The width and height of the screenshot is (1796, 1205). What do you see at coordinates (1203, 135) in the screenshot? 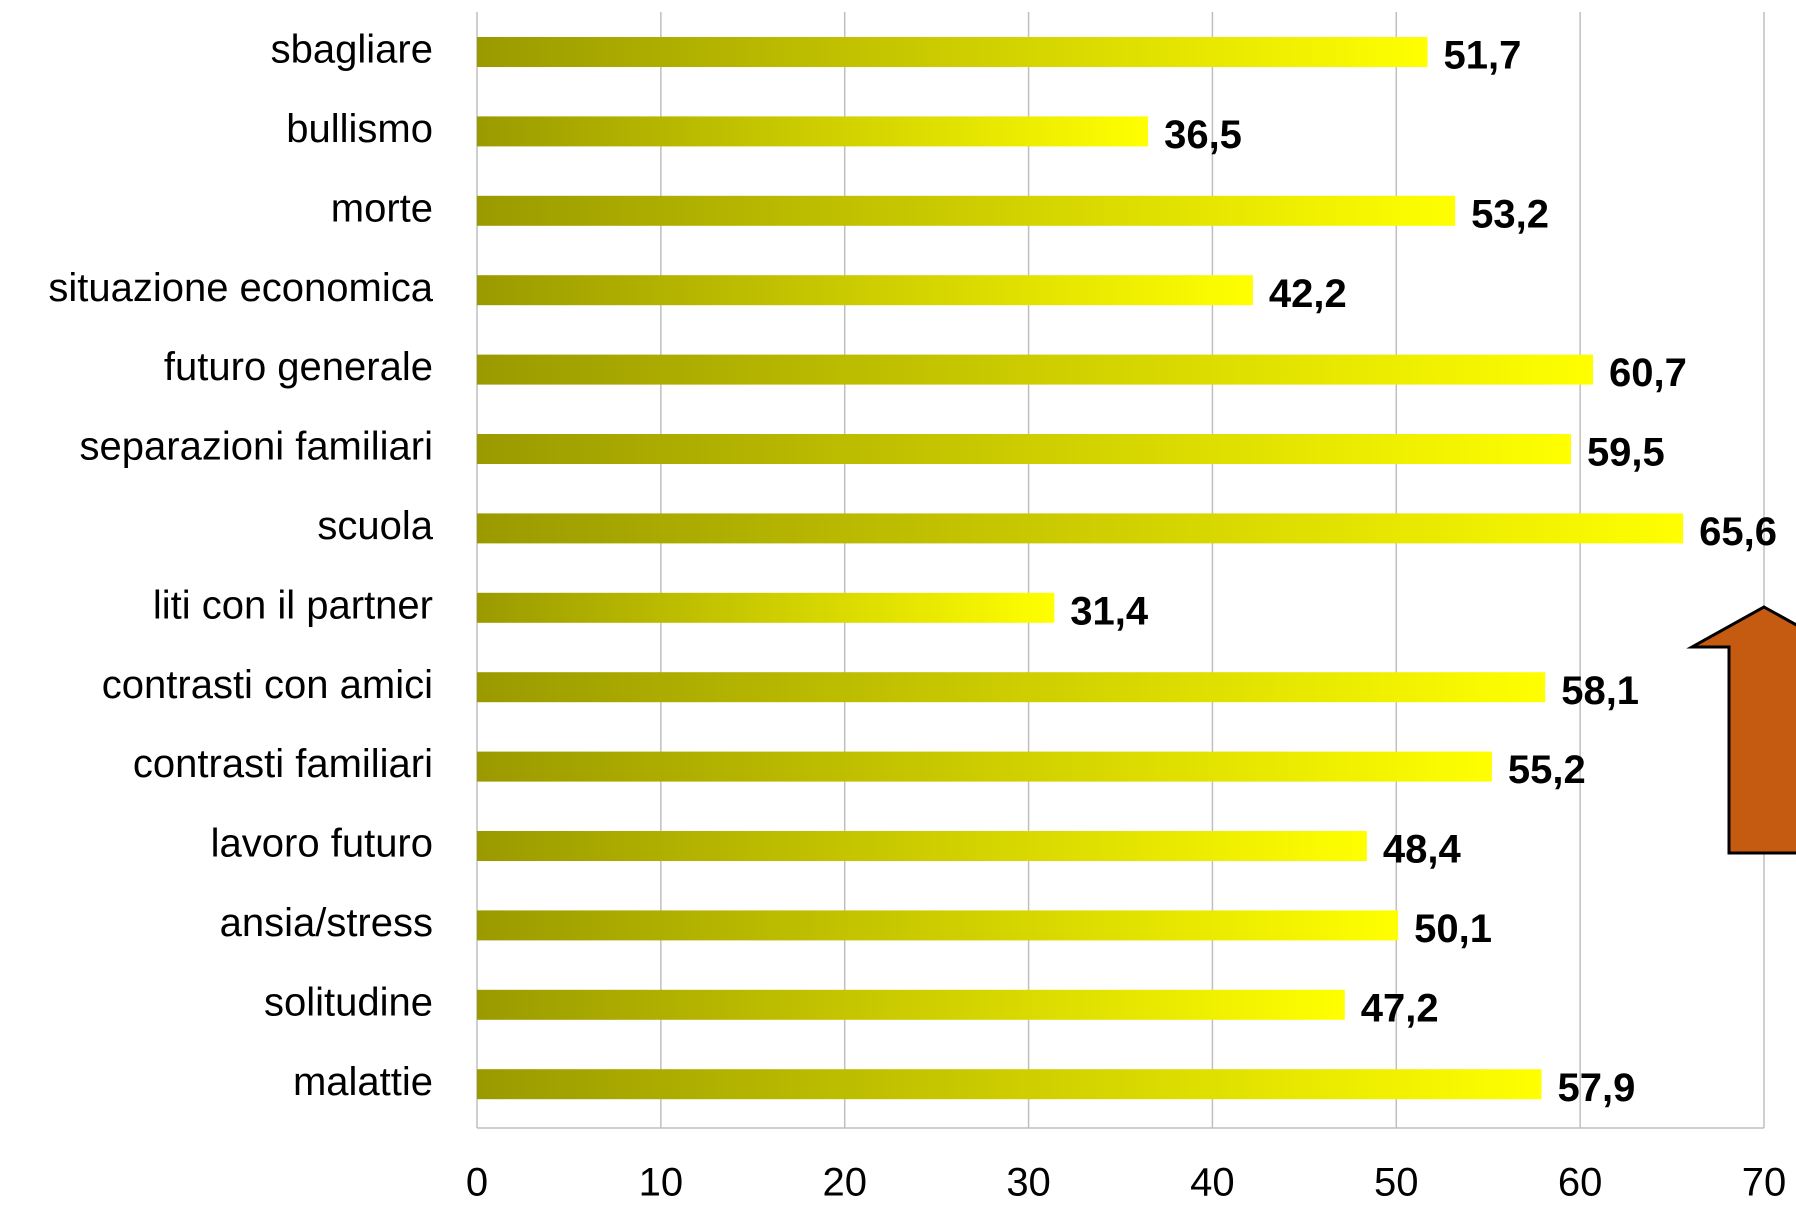
I see `data-label: 36,5` at bounding box center [1203, 135].